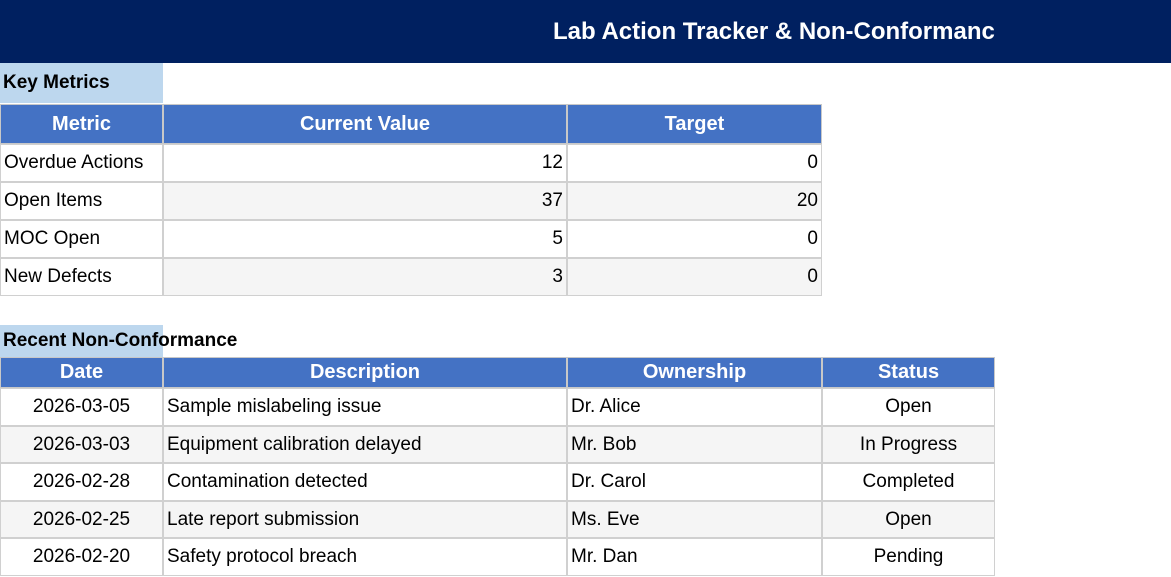  I want to click on cell: 37, so click(365, 201).